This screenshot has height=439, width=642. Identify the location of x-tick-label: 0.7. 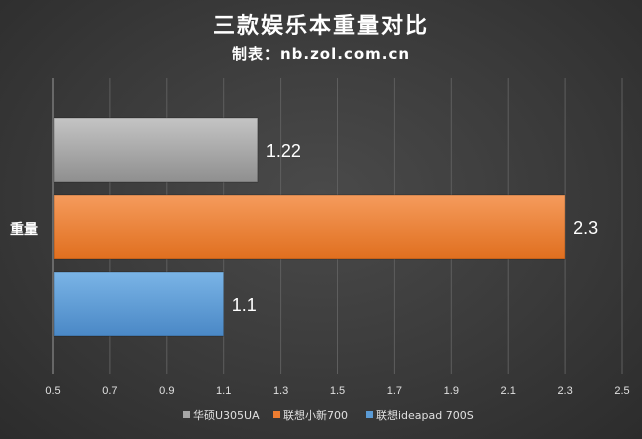
(109, 391).